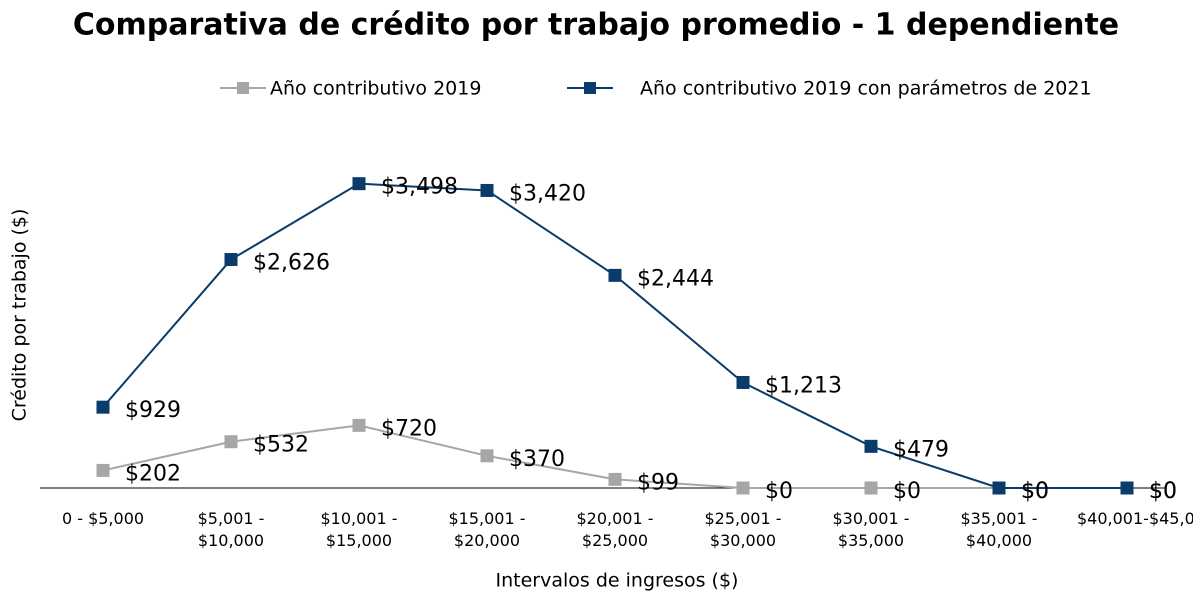 This screenshot has width=1193, height=596. Describe the element at coordinates (409, 428) in the screenshot. I see `data-label: $720` at that location.